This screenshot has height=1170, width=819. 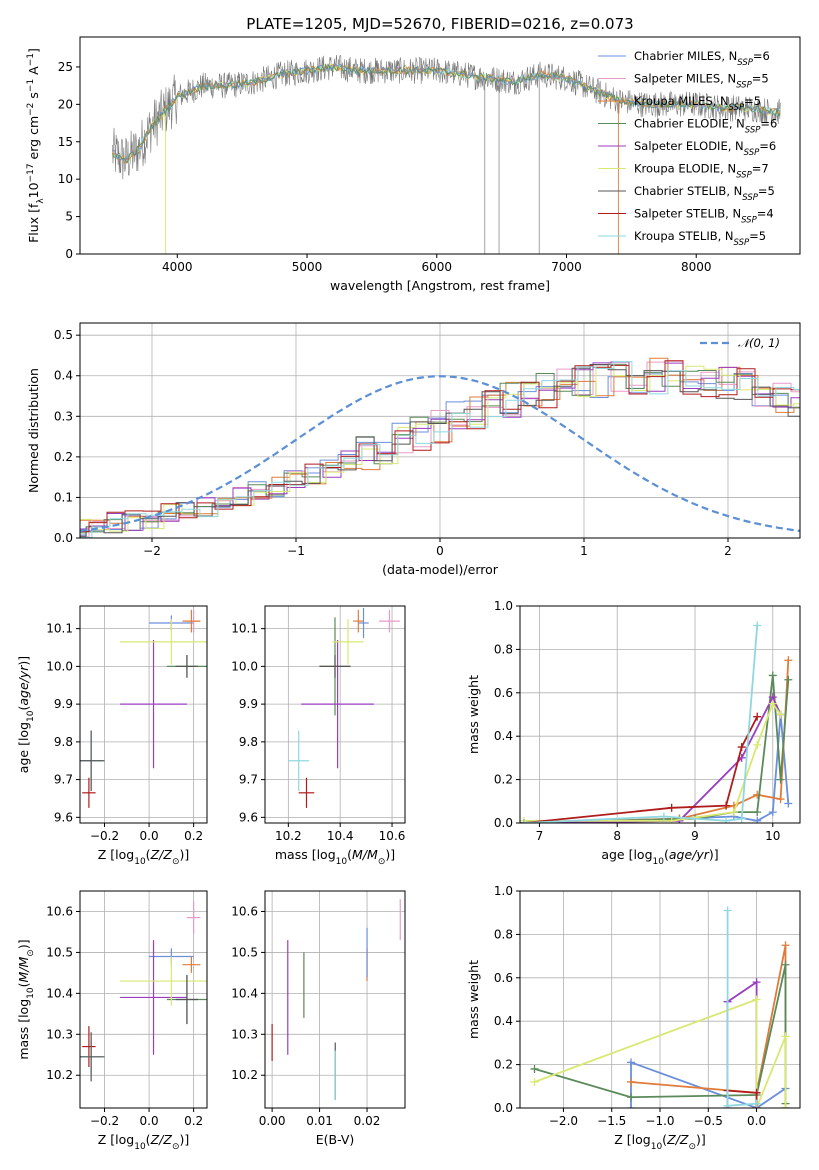 I want to click on y-label-part: A, so click(x=33, y=72).